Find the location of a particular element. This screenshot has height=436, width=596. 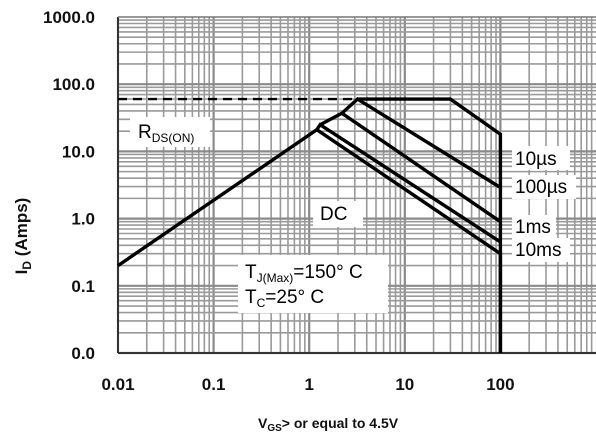

tj-max-label: TJ(Max)=150° C is located at coordinates (304, 273).